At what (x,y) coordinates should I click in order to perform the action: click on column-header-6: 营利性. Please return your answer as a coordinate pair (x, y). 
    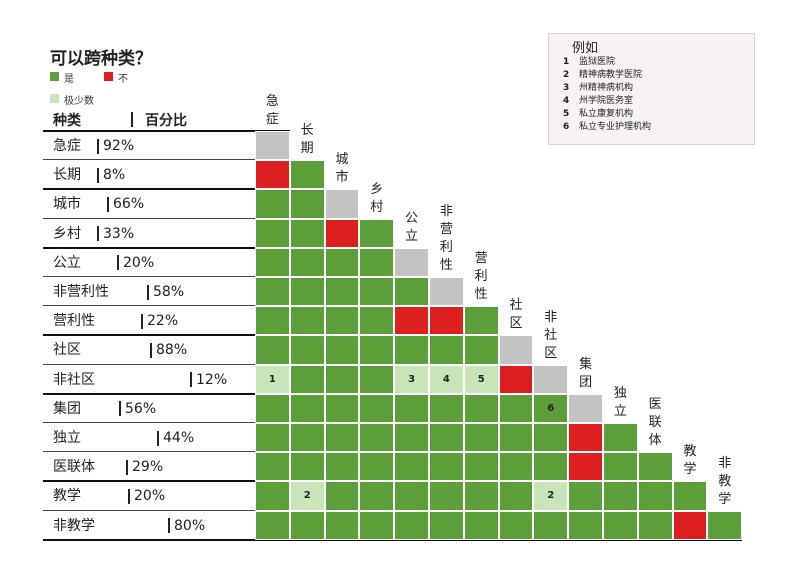
    Looking at the image, I should click on (481, 277).